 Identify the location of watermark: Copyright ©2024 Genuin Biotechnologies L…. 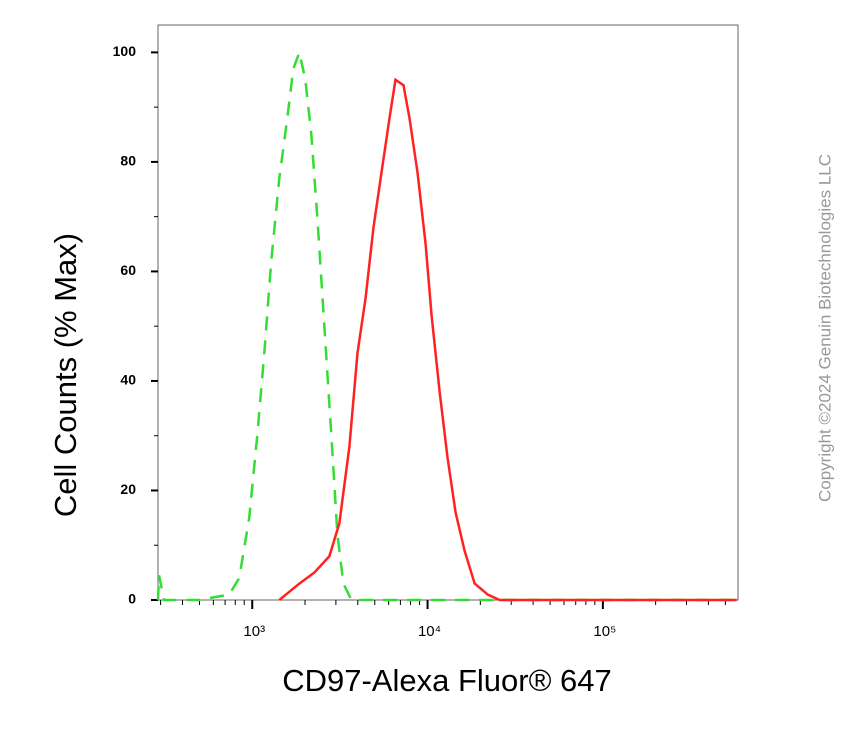
(824, 328).